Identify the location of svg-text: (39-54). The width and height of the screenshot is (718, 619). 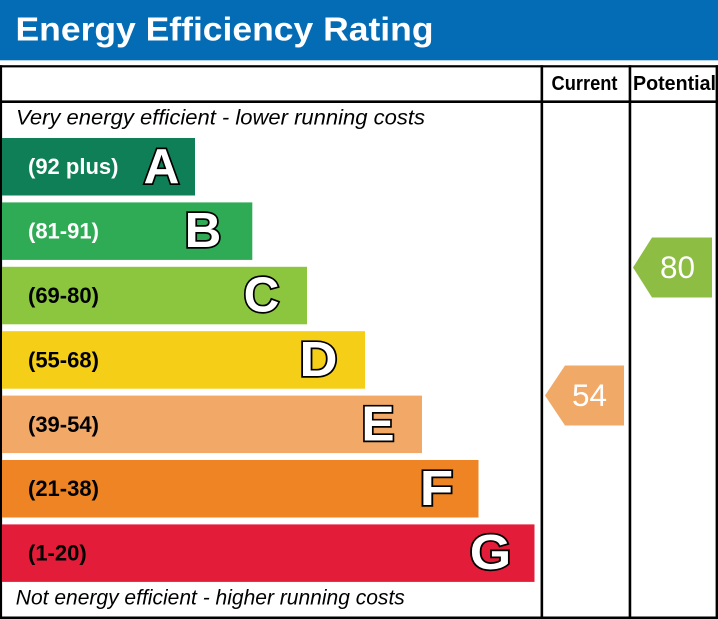
(63, 424).